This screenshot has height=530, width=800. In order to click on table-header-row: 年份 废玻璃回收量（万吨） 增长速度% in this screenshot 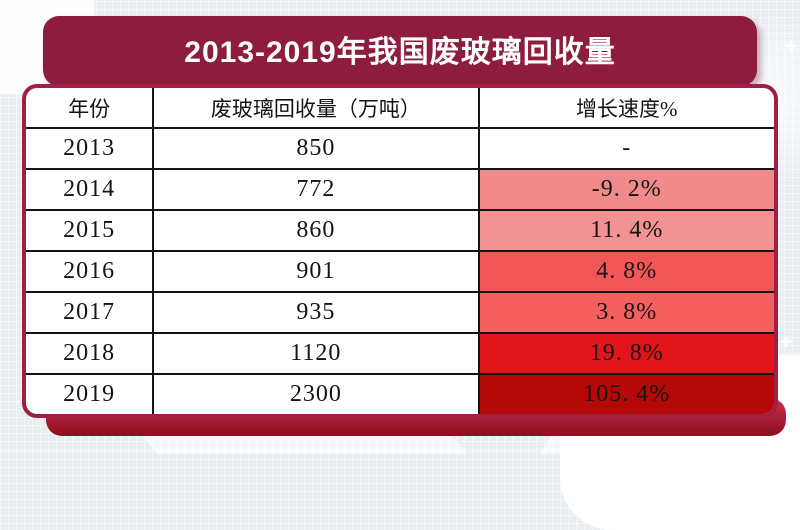, I will do `click(400, 108)`.